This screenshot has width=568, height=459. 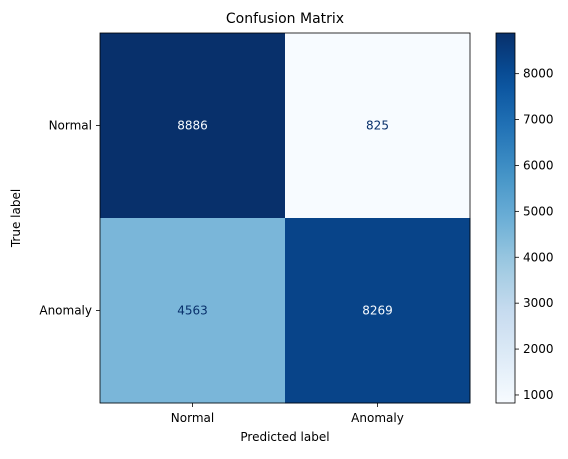 I want to click on x-tick-label: Normal, so click(x=192, y=418).